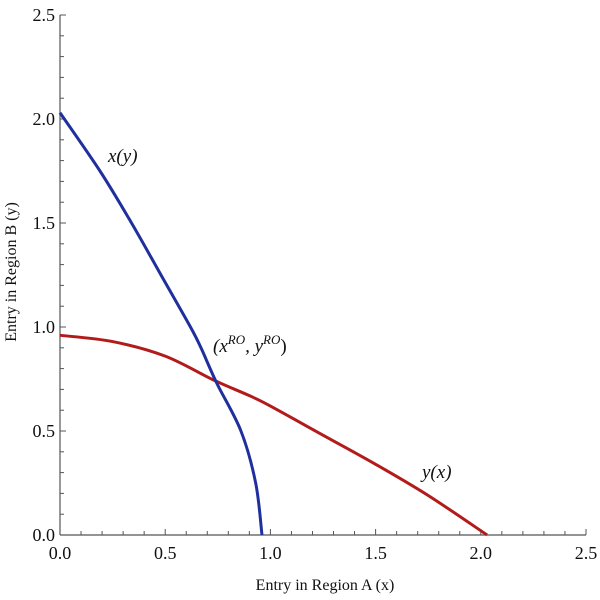 This screenshot has height=600, width=600. Describe the element at coordinates (44, 15) in the screenshot. I see `y-tick-label: 2.5` at that location.